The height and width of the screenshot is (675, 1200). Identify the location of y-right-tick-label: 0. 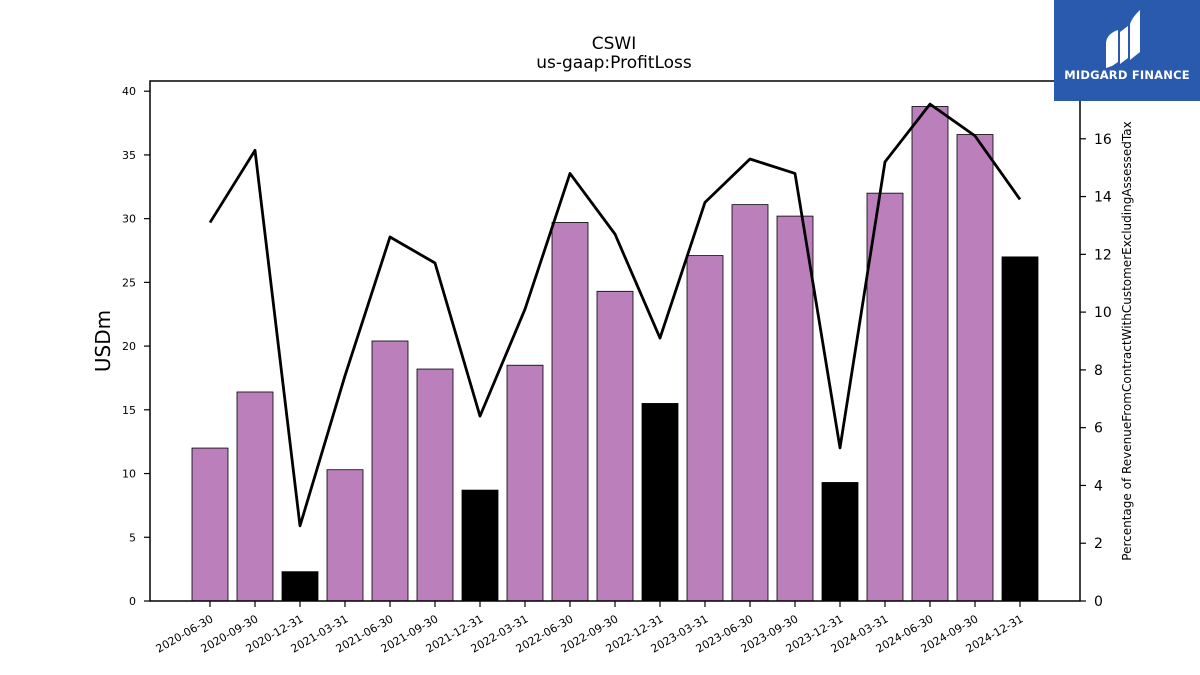
(1098, 602).